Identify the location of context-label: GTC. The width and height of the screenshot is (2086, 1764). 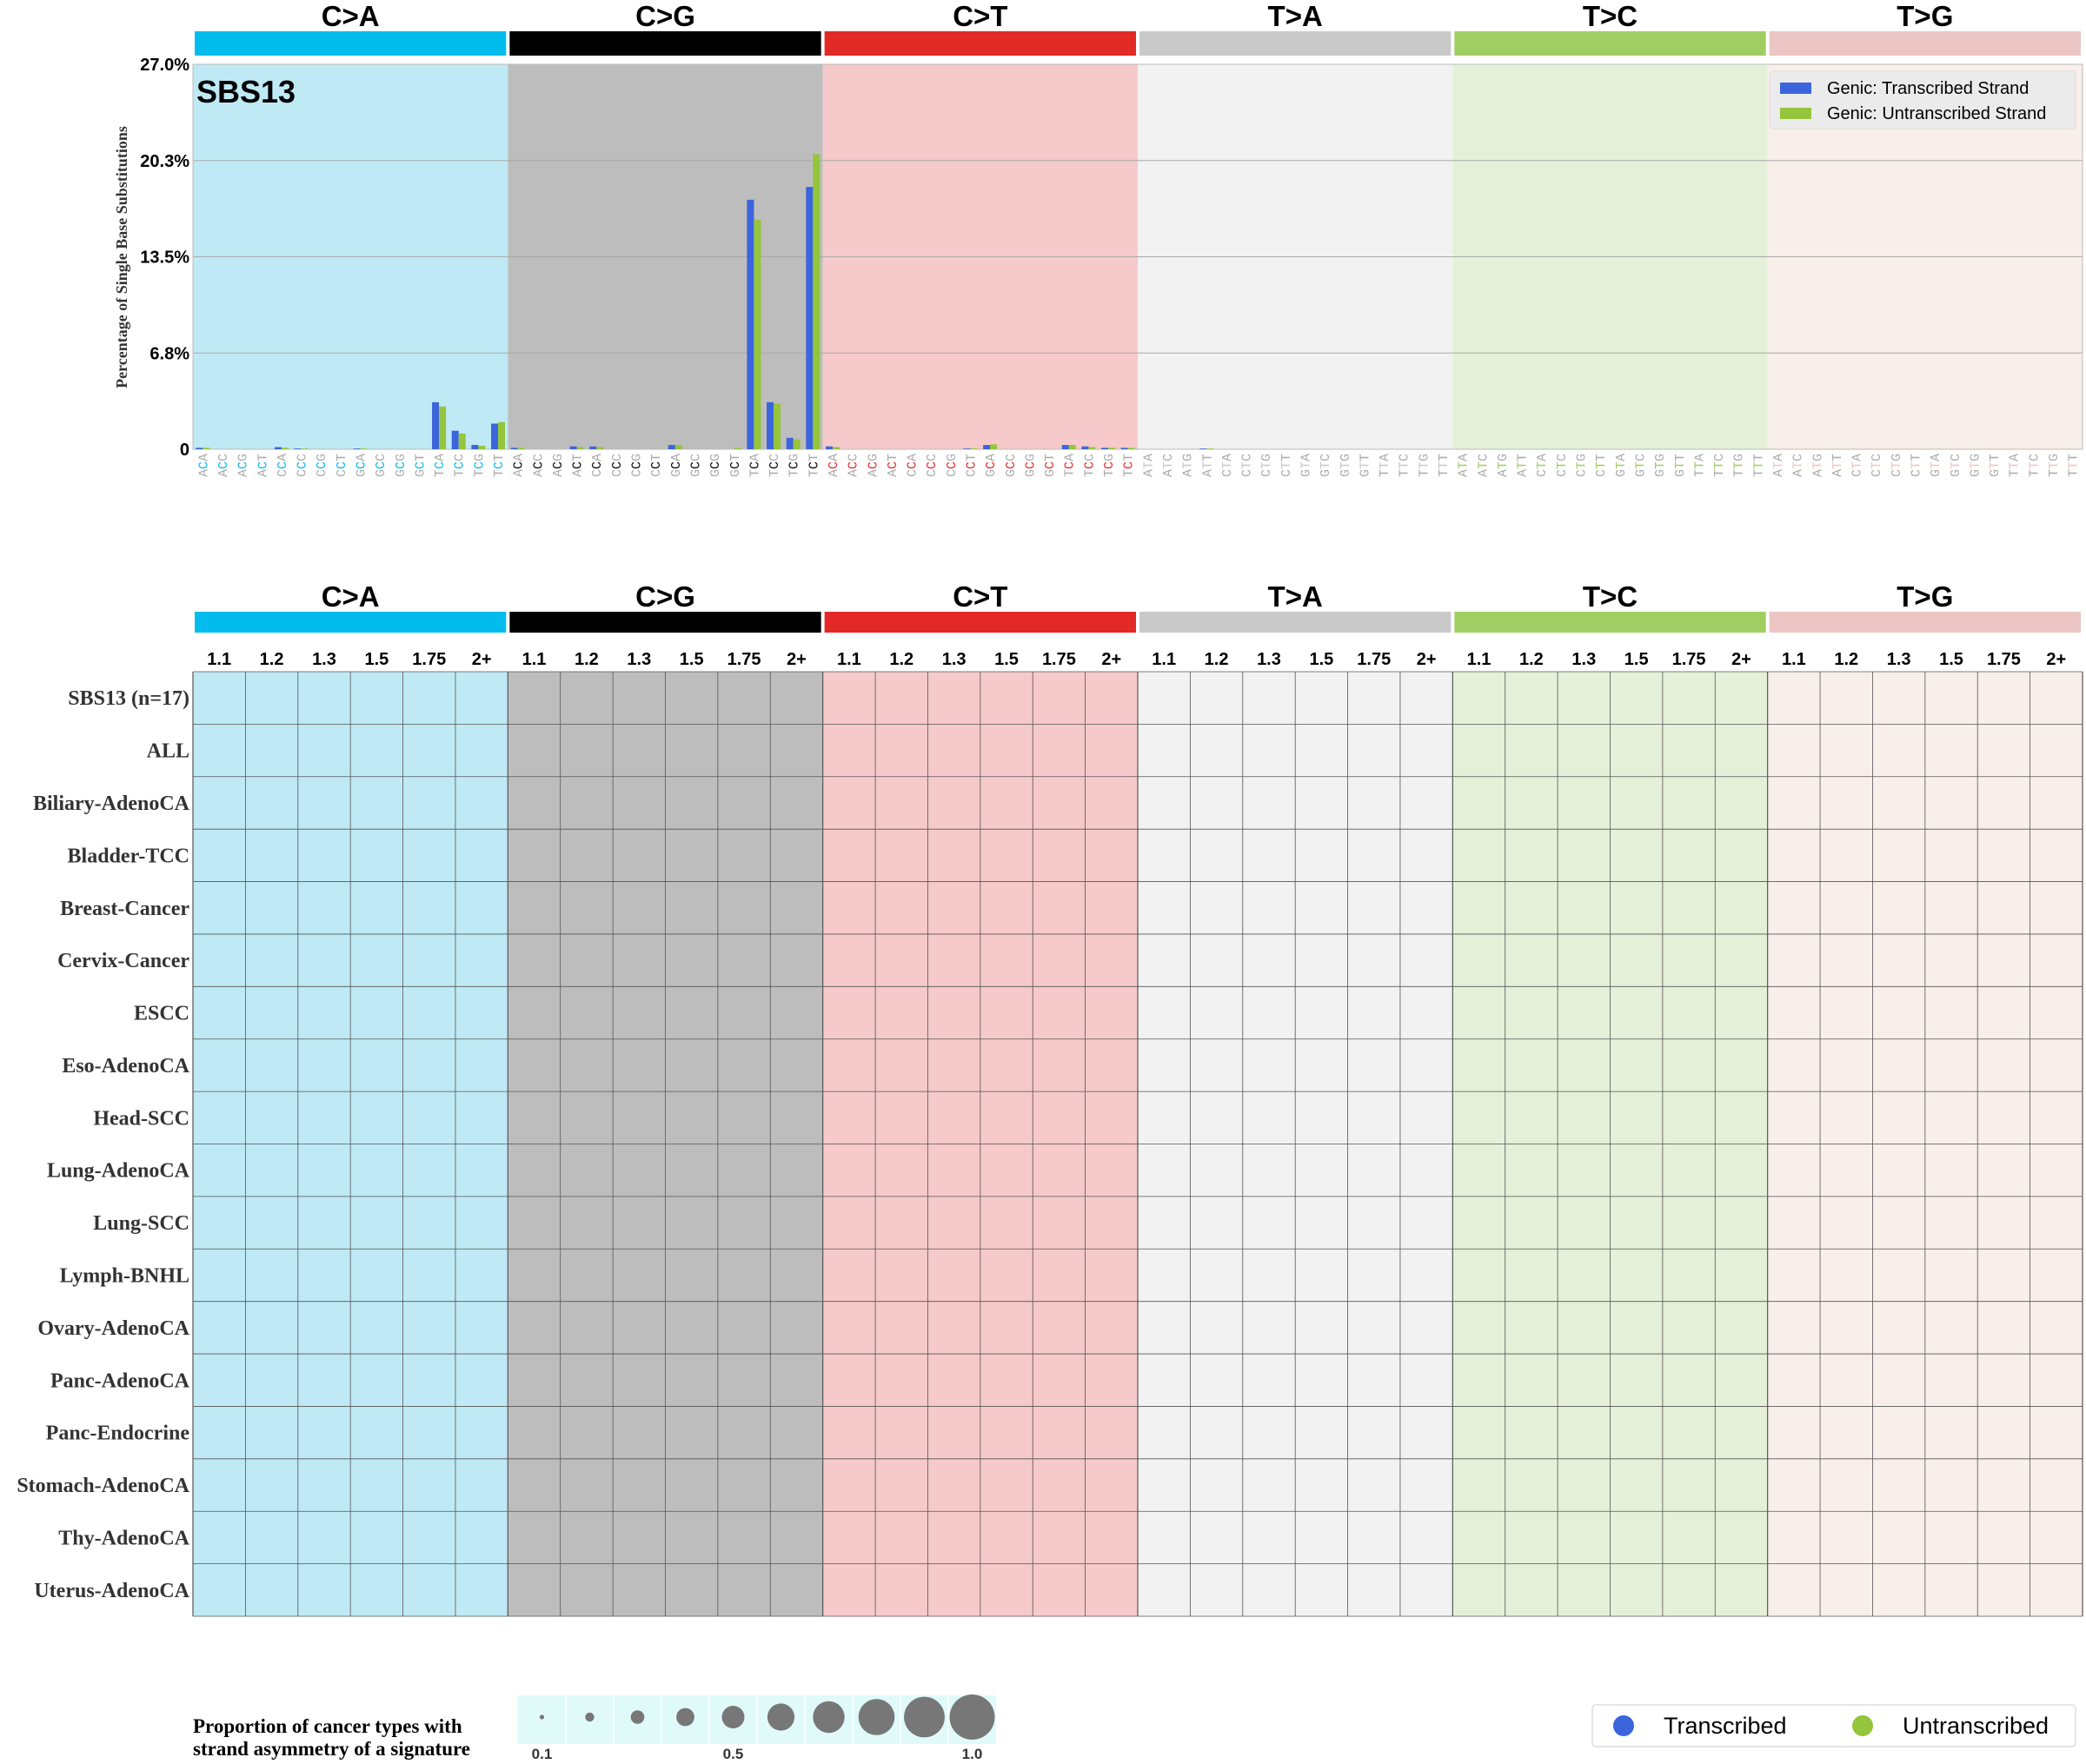
(1956, 465).